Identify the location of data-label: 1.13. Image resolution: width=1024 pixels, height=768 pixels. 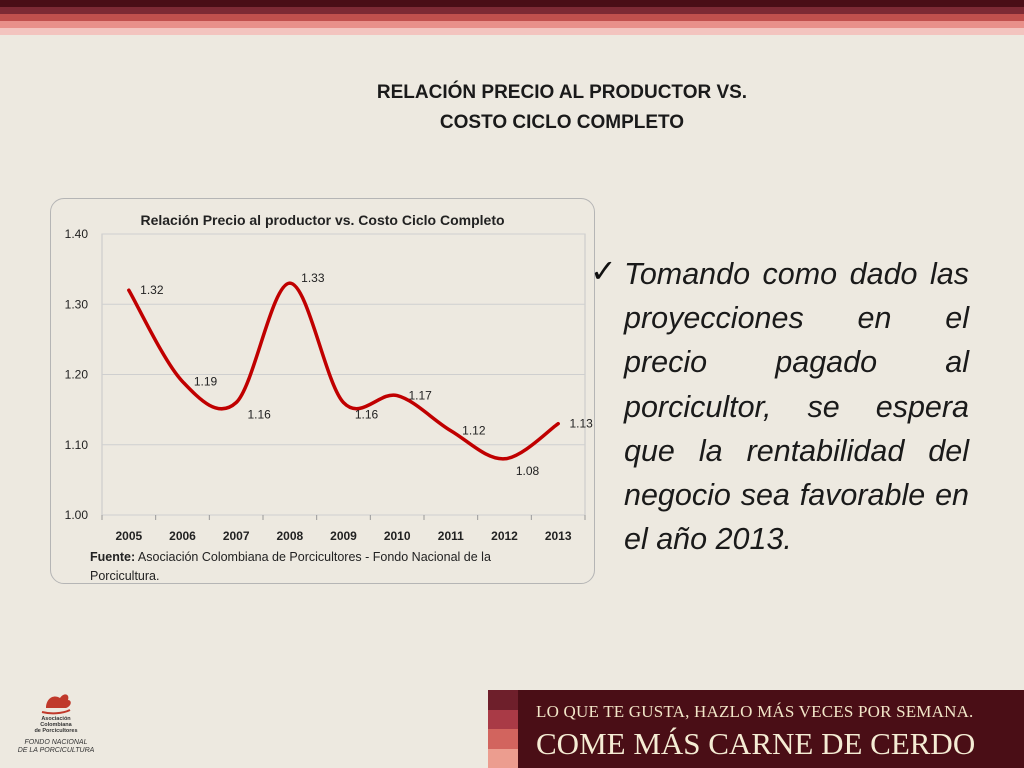
(581, 424).